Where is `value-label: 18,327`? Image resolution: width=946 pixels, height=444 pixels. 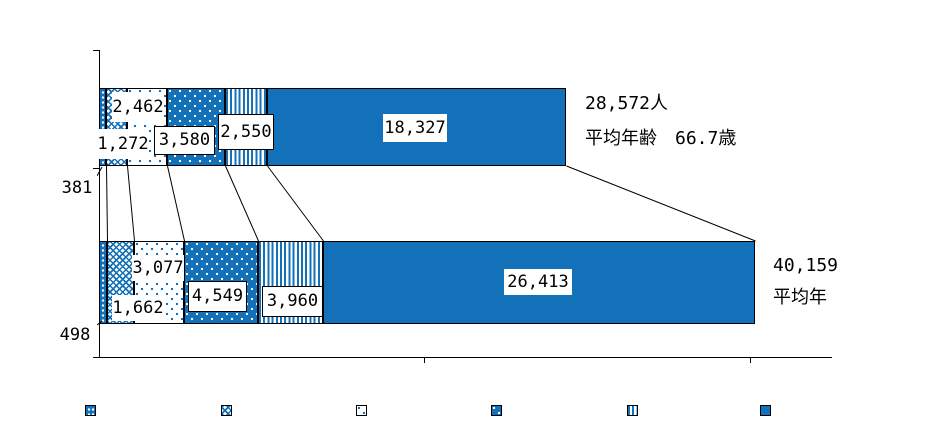 value-label: 18,327 is located at coordinates (415, 128).